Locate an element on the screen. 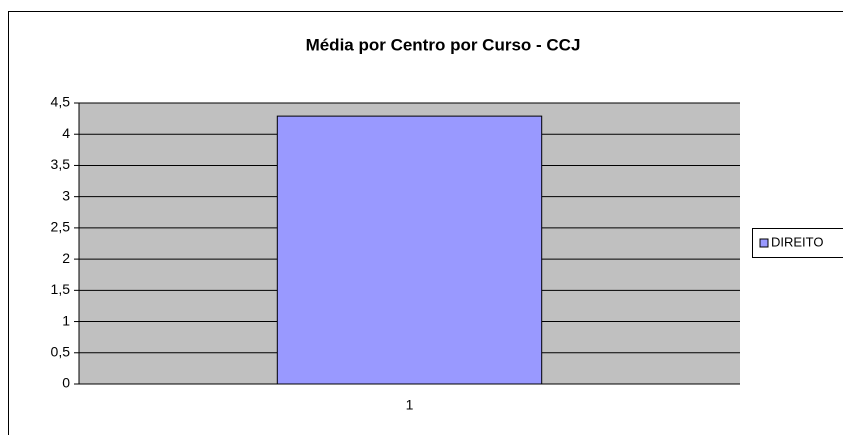 The height and width of the screenshot is (435, 843). y-tick-label: 4 is located at coordinates (66, 133).